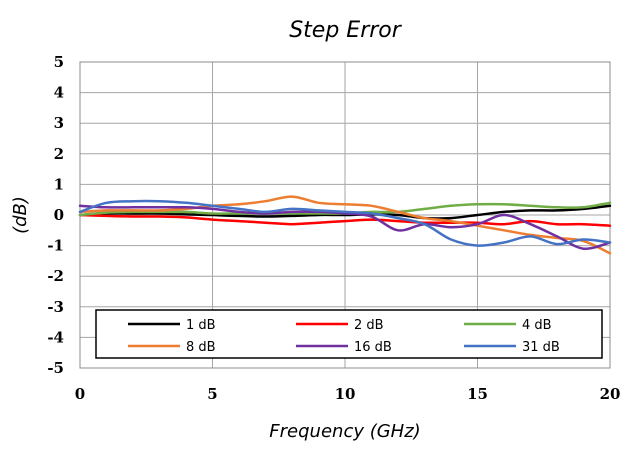  I want to click on y-tick-label: 0, so click(59, 215).